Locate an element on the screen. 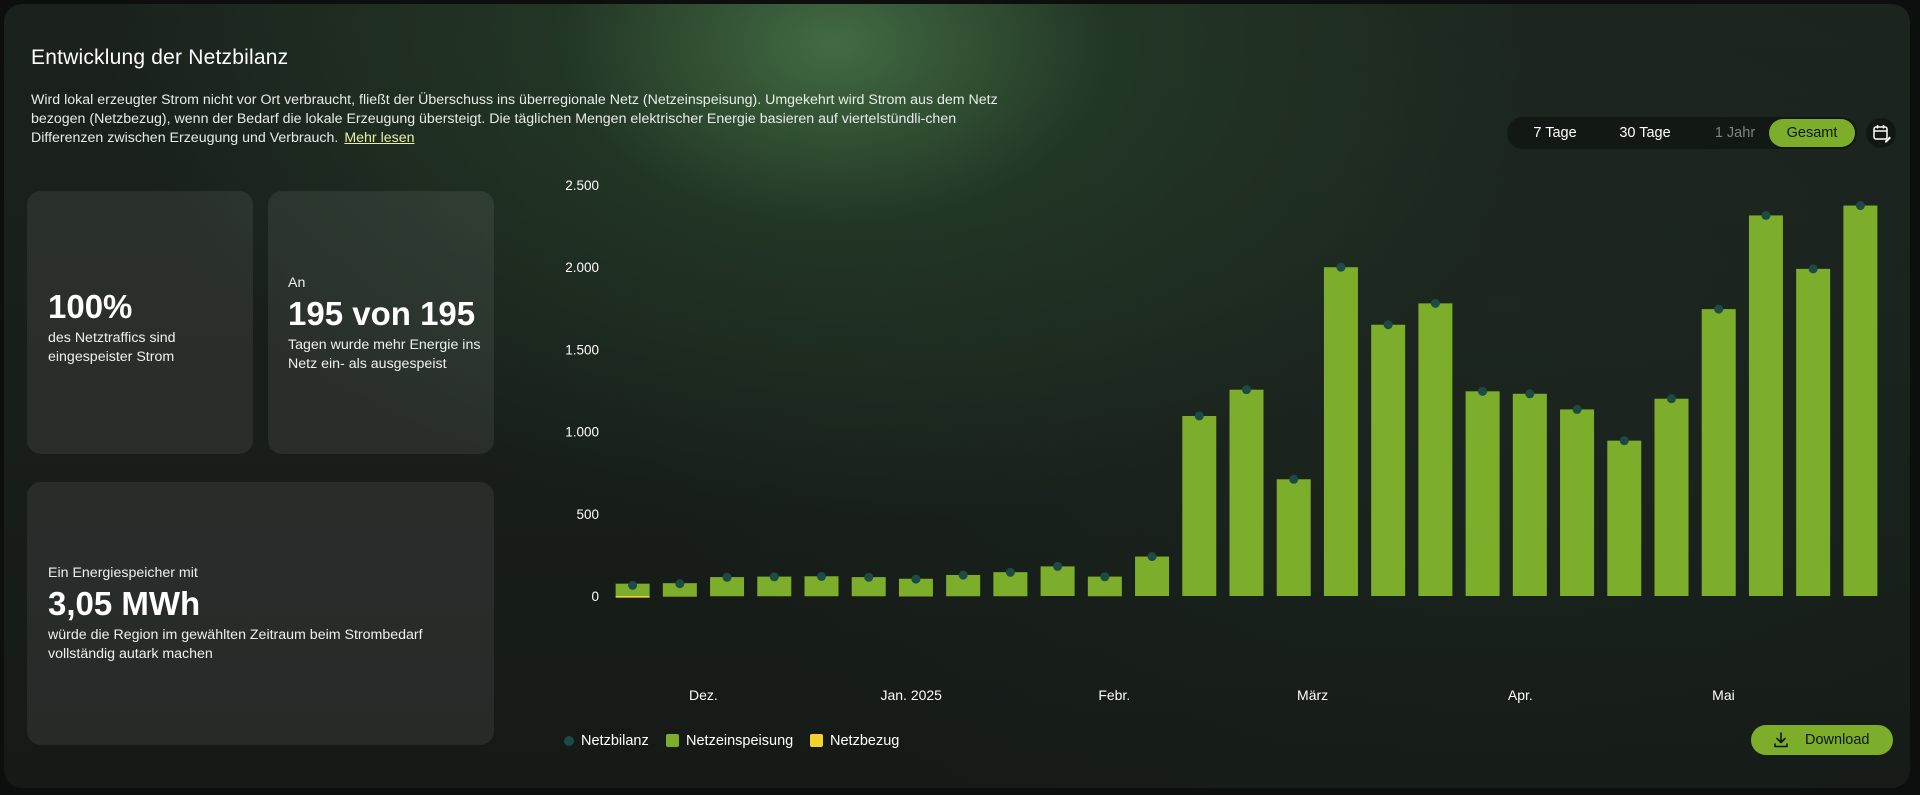 This screenshot has width=1920, height=795. download-label: Download is located at coordinates (1837, 740).